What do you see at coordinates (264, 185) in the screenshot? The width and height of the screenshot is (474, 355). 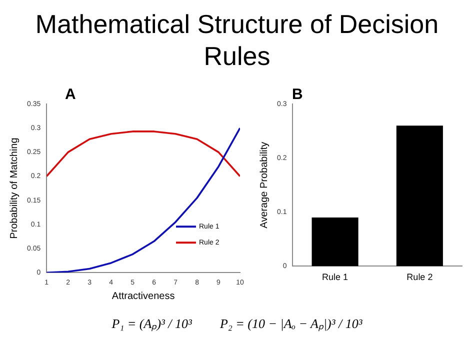 I see `y-axis-title: Average Probability` at bounding box center [264, 185].